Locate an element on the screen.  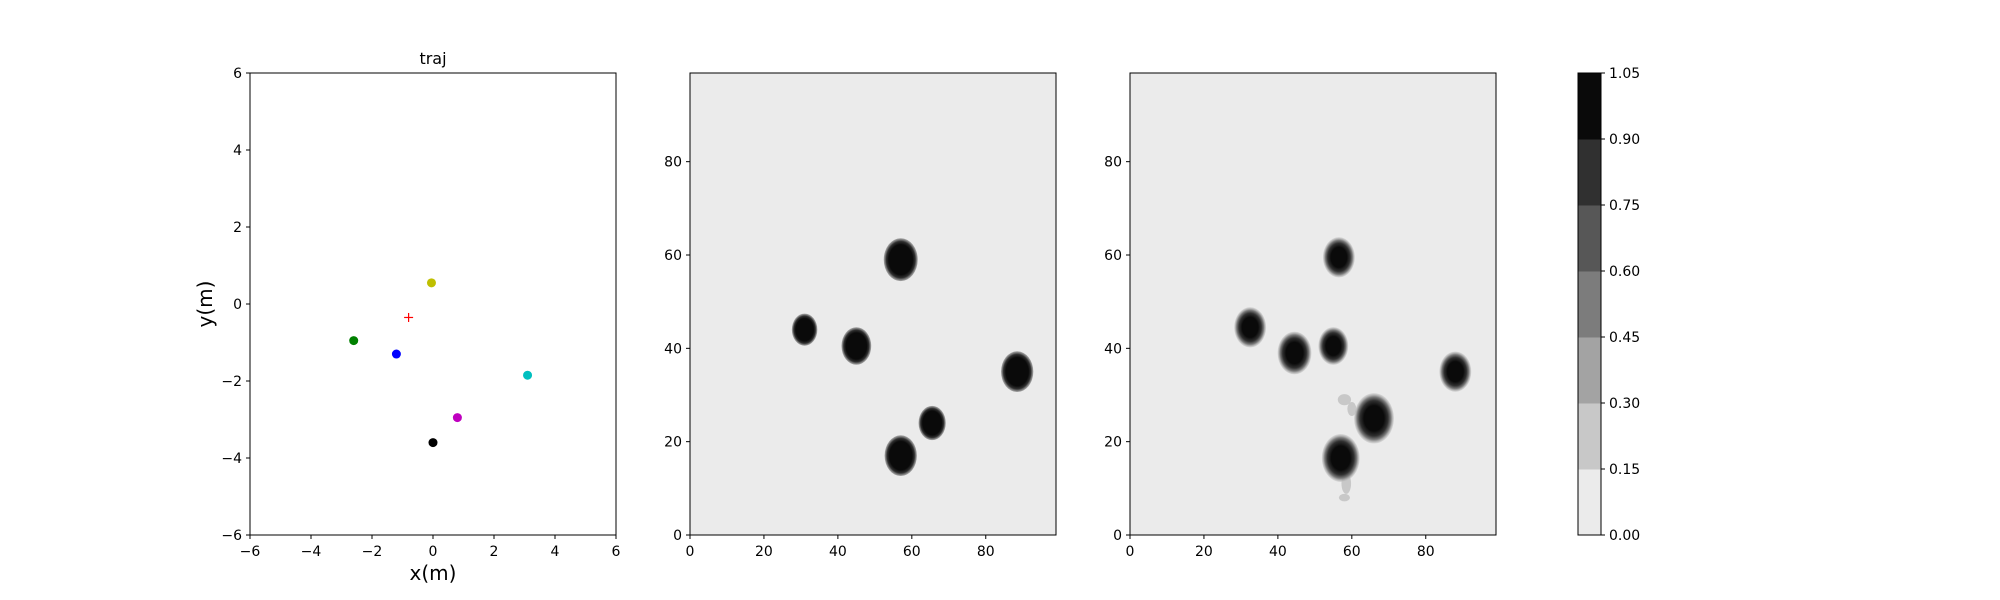
colorbar-frame is located at coordinates (1589, 304).